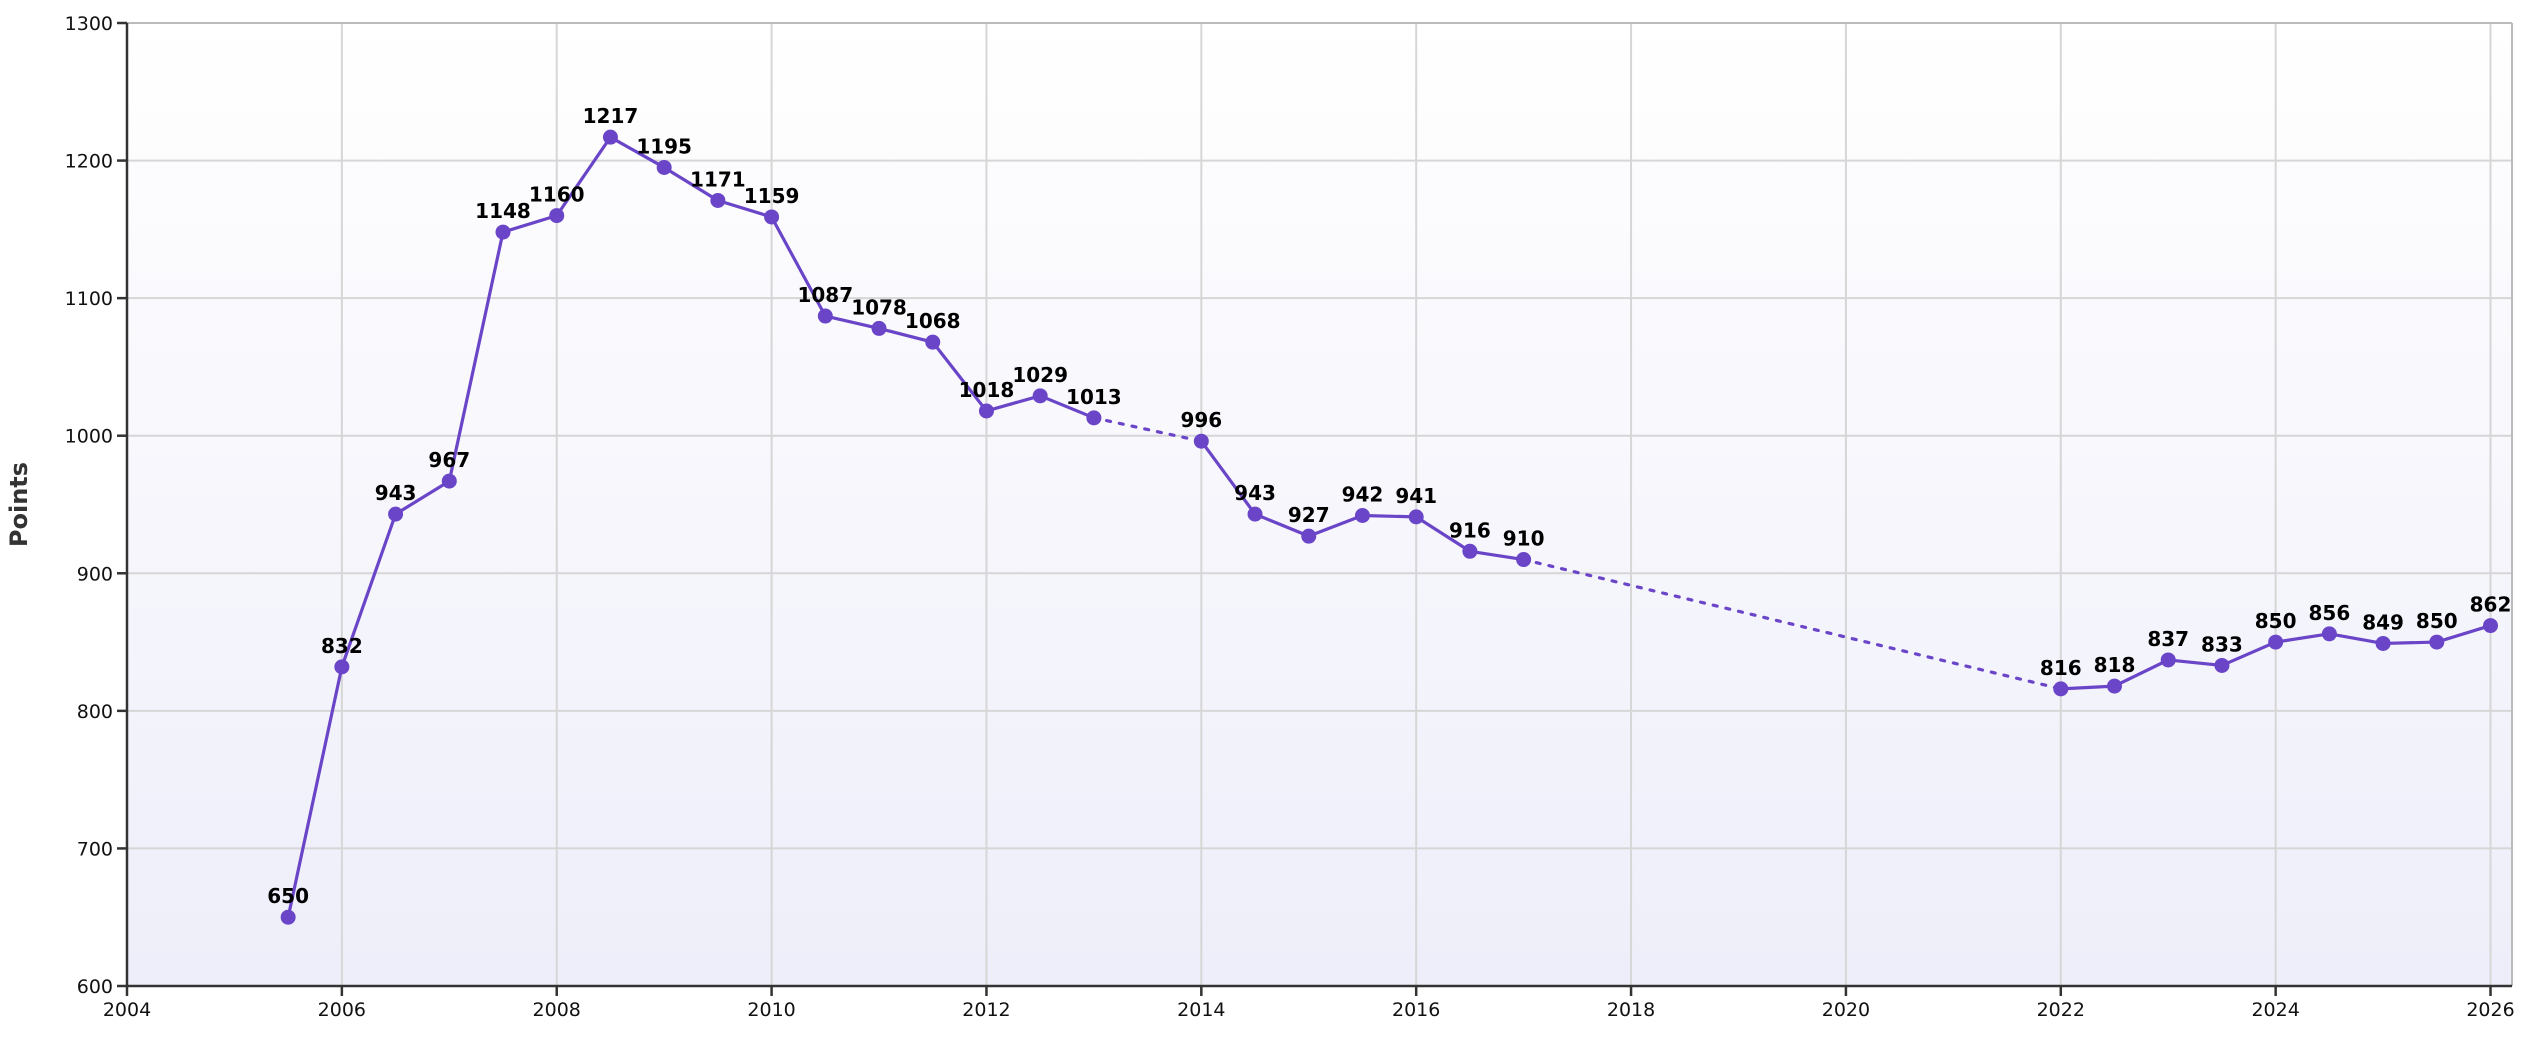 The height and width of the screenshot is (1040, 2528). I want to click on x-tick-label: 2020, so click(1846, 1010).